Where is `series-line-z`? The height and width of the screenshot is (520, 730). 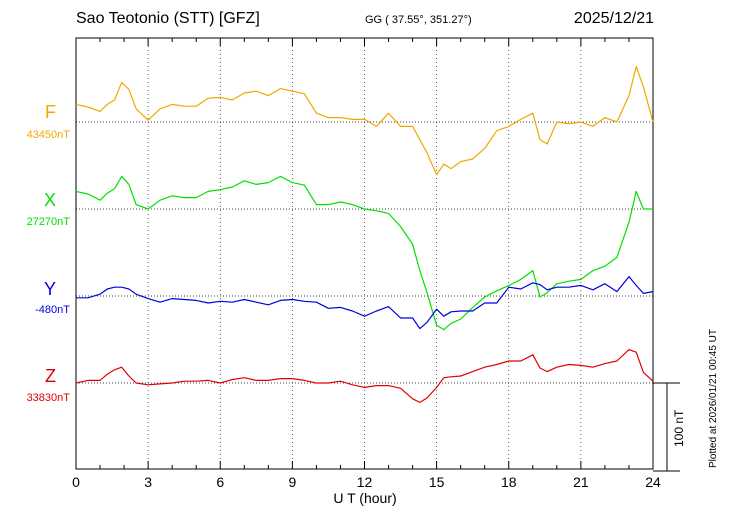 series-line-z is located at coordinates (364, 376).